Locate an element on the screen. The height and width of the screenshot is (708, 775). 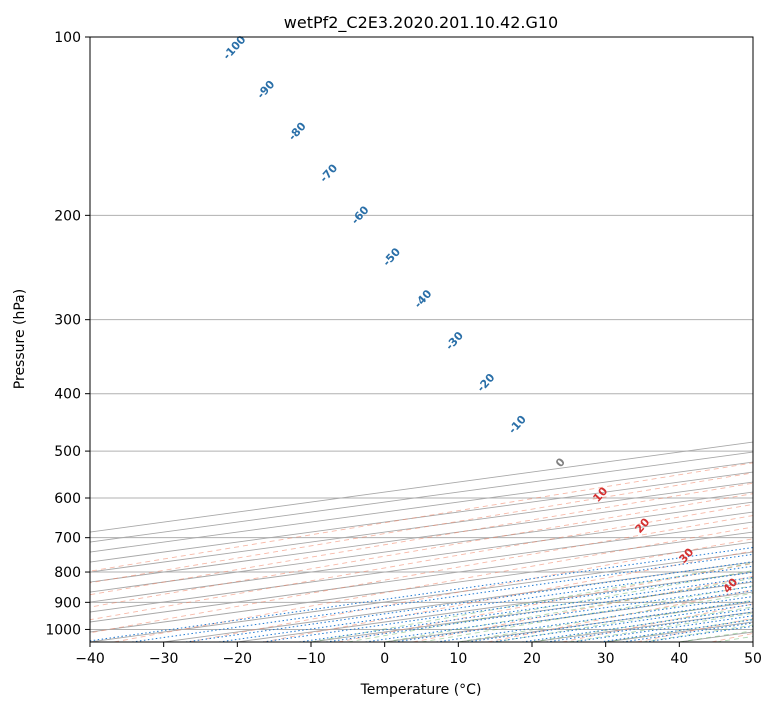
x-tick-label: −20 is located at coordinates (238, 659).